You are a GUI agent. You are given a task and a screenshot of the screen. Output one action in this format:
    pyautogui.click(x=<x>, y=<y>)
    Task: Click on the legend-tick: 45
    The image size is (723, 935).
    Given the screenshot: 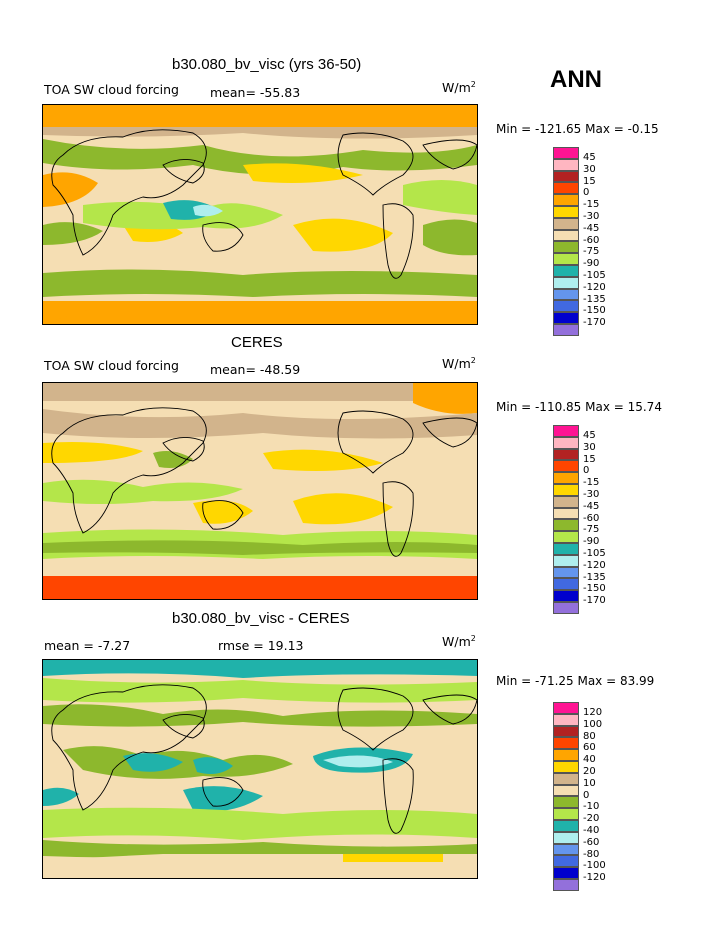 What is the action you would take?
    pyautogui.click(x=589, y=157)
    